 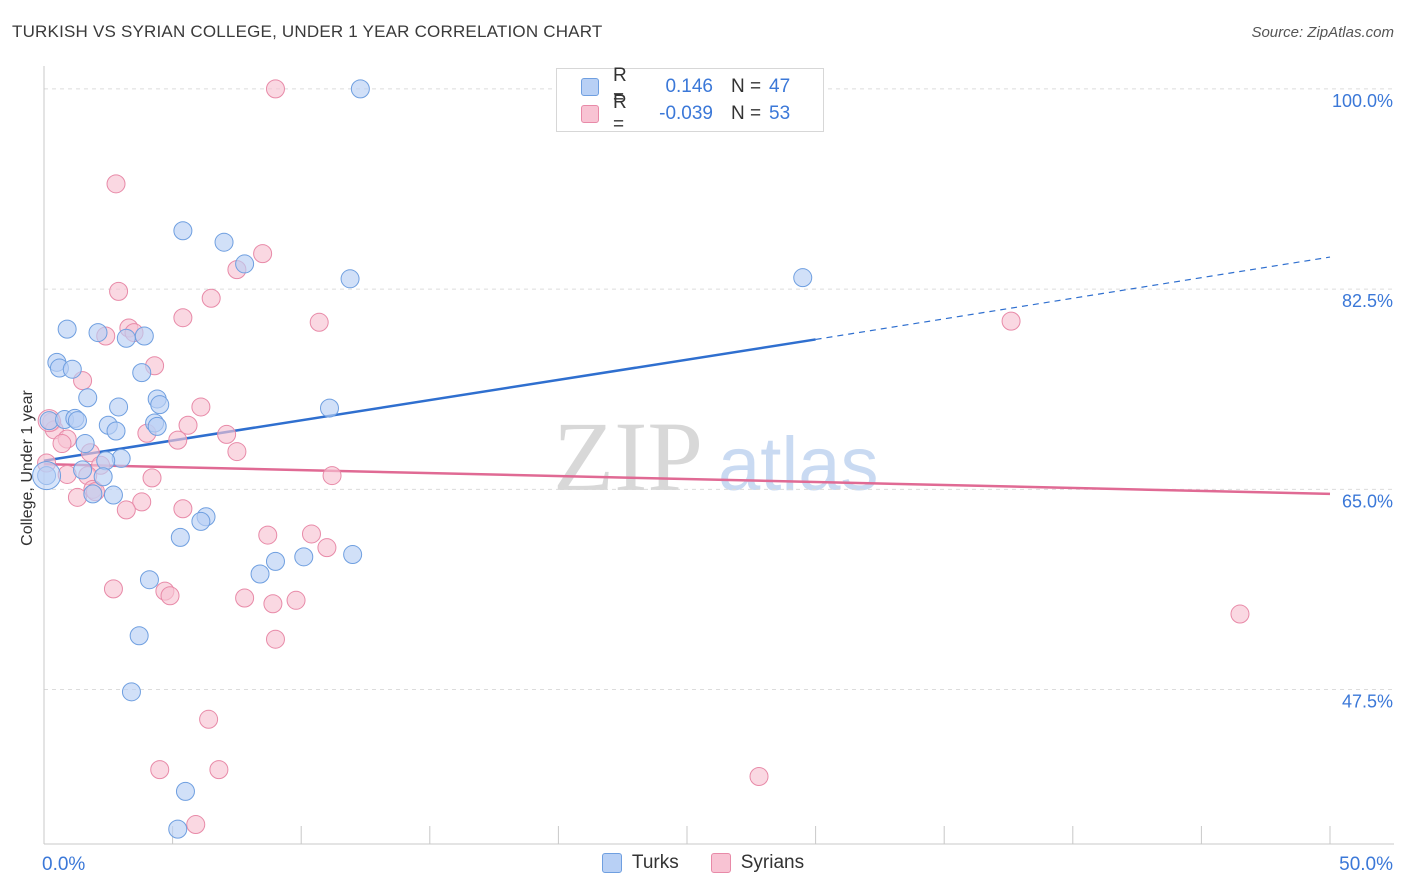 What do you see at coordinates (1367, 301) in the screenshot?
I see `y-tick-label: 82.5%` at bounding box center [1367, 301].